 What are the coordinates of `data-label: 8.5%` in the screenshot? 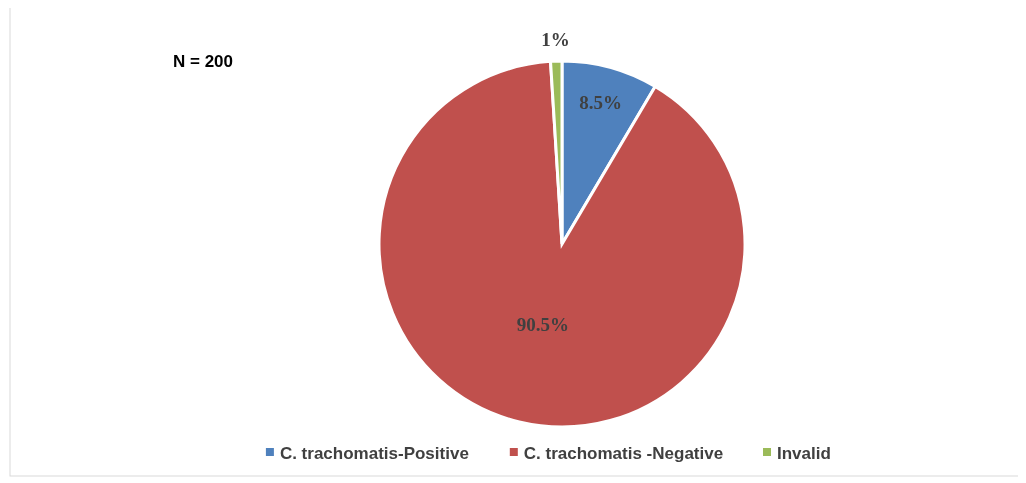 It's located at (601, 103).